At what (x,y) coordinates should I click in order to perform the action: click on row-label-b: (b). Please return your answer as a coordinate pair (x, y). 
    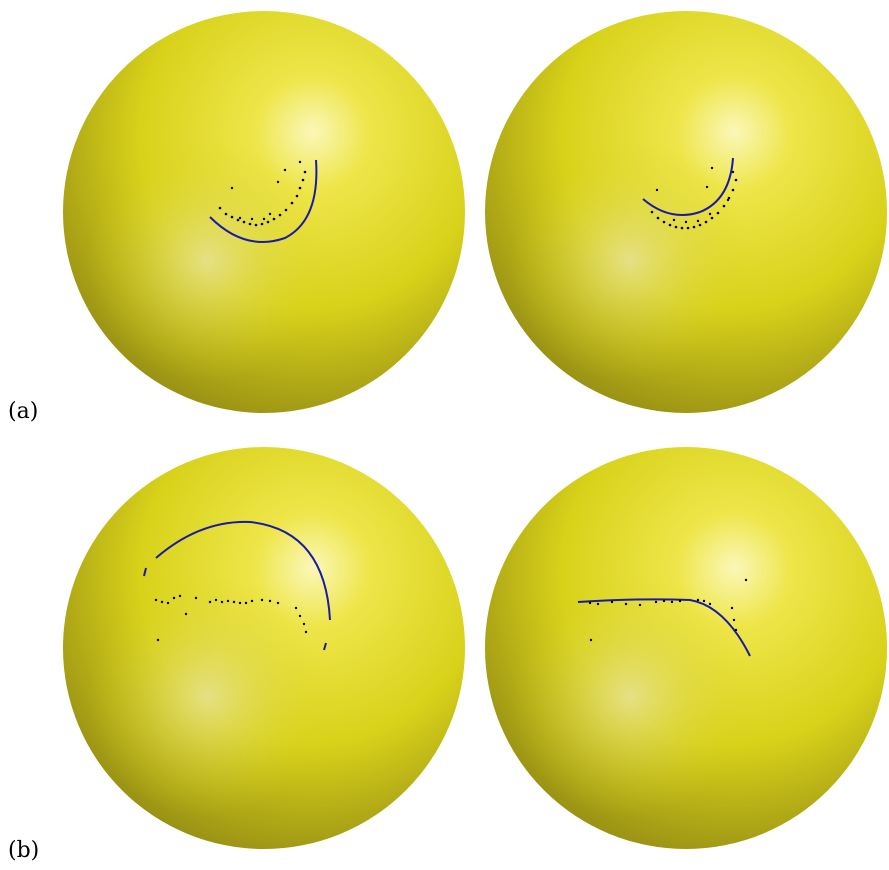
    Looking at the image, I should click on (23, 850).